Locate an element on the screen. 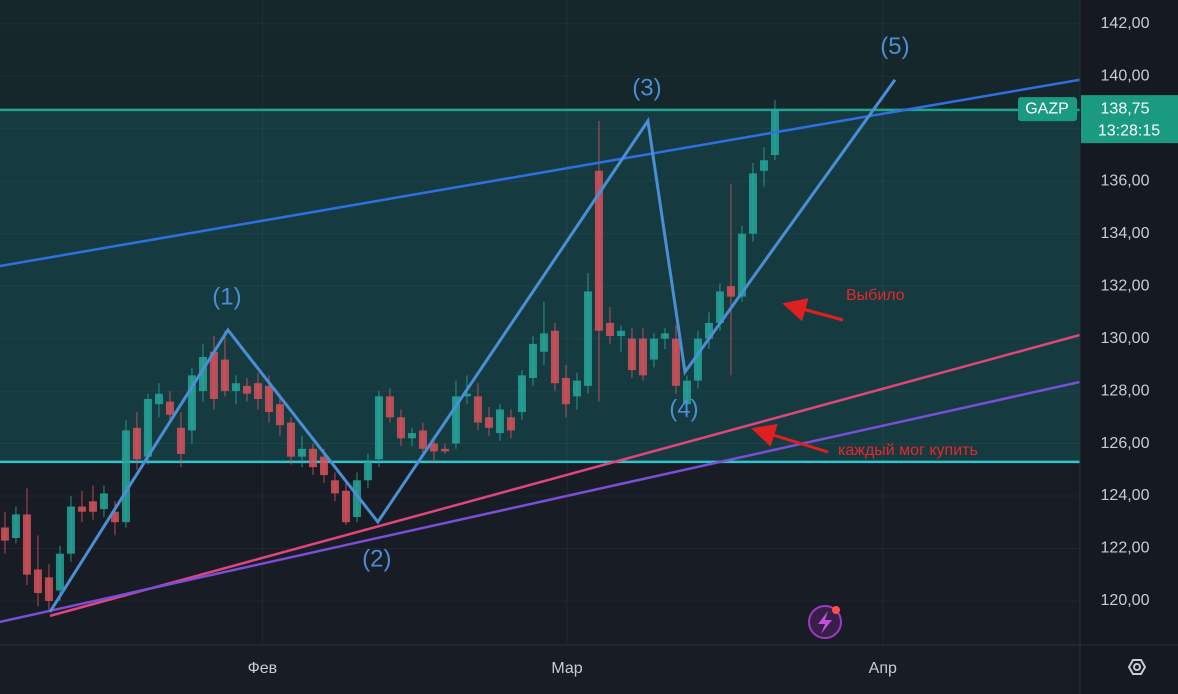  wave-label: (2) is located at coordinates (376, 558).